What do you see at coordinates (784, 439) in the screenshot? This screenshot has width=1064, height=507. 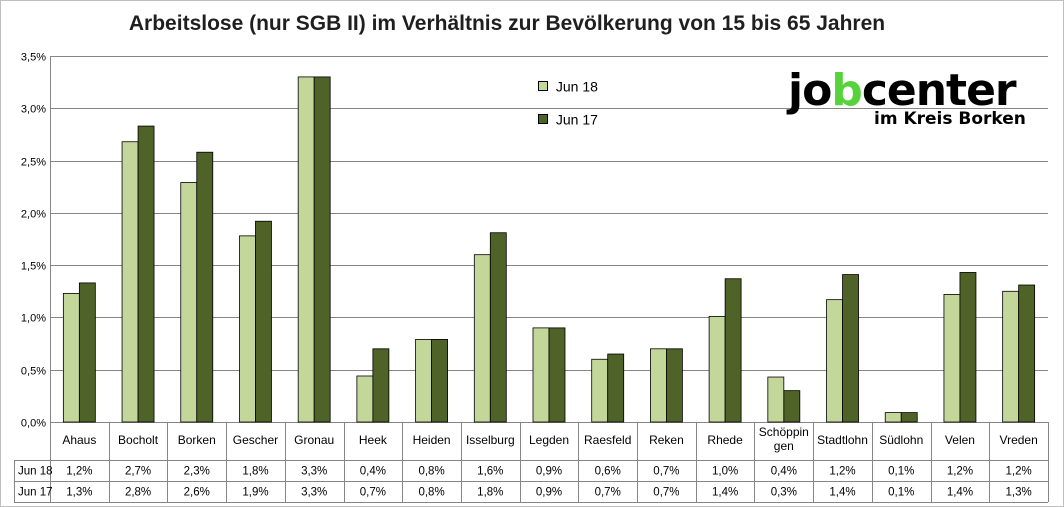 I see `category-label: Schöppin gen` at bounding box center [784, 439].